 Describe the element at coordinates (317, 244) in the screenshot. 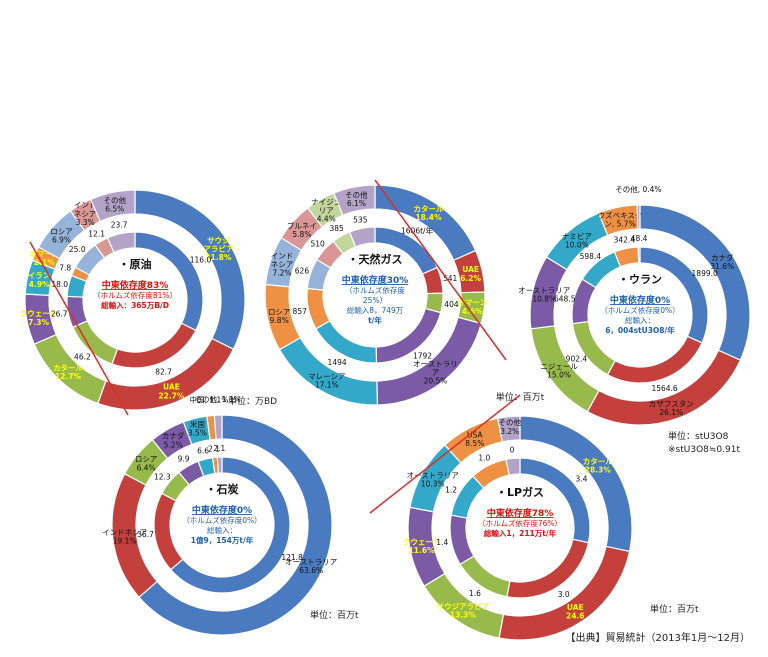

I see `inner-value-gas-7: 510` at that location.